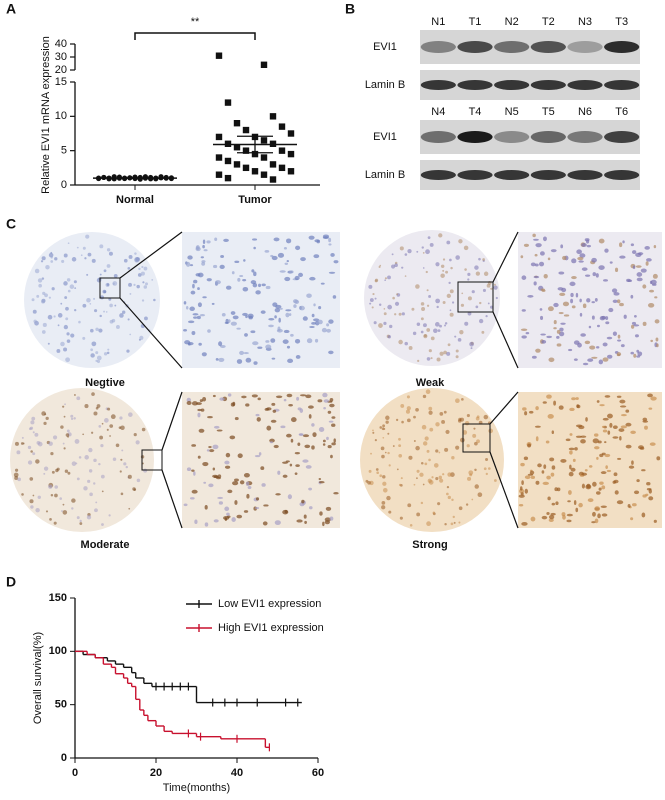 The image size is (665, 800). What do you see at coordinates (585, 85) in the screenshot?
I see `blot-band` at bounding box center [585, 85].